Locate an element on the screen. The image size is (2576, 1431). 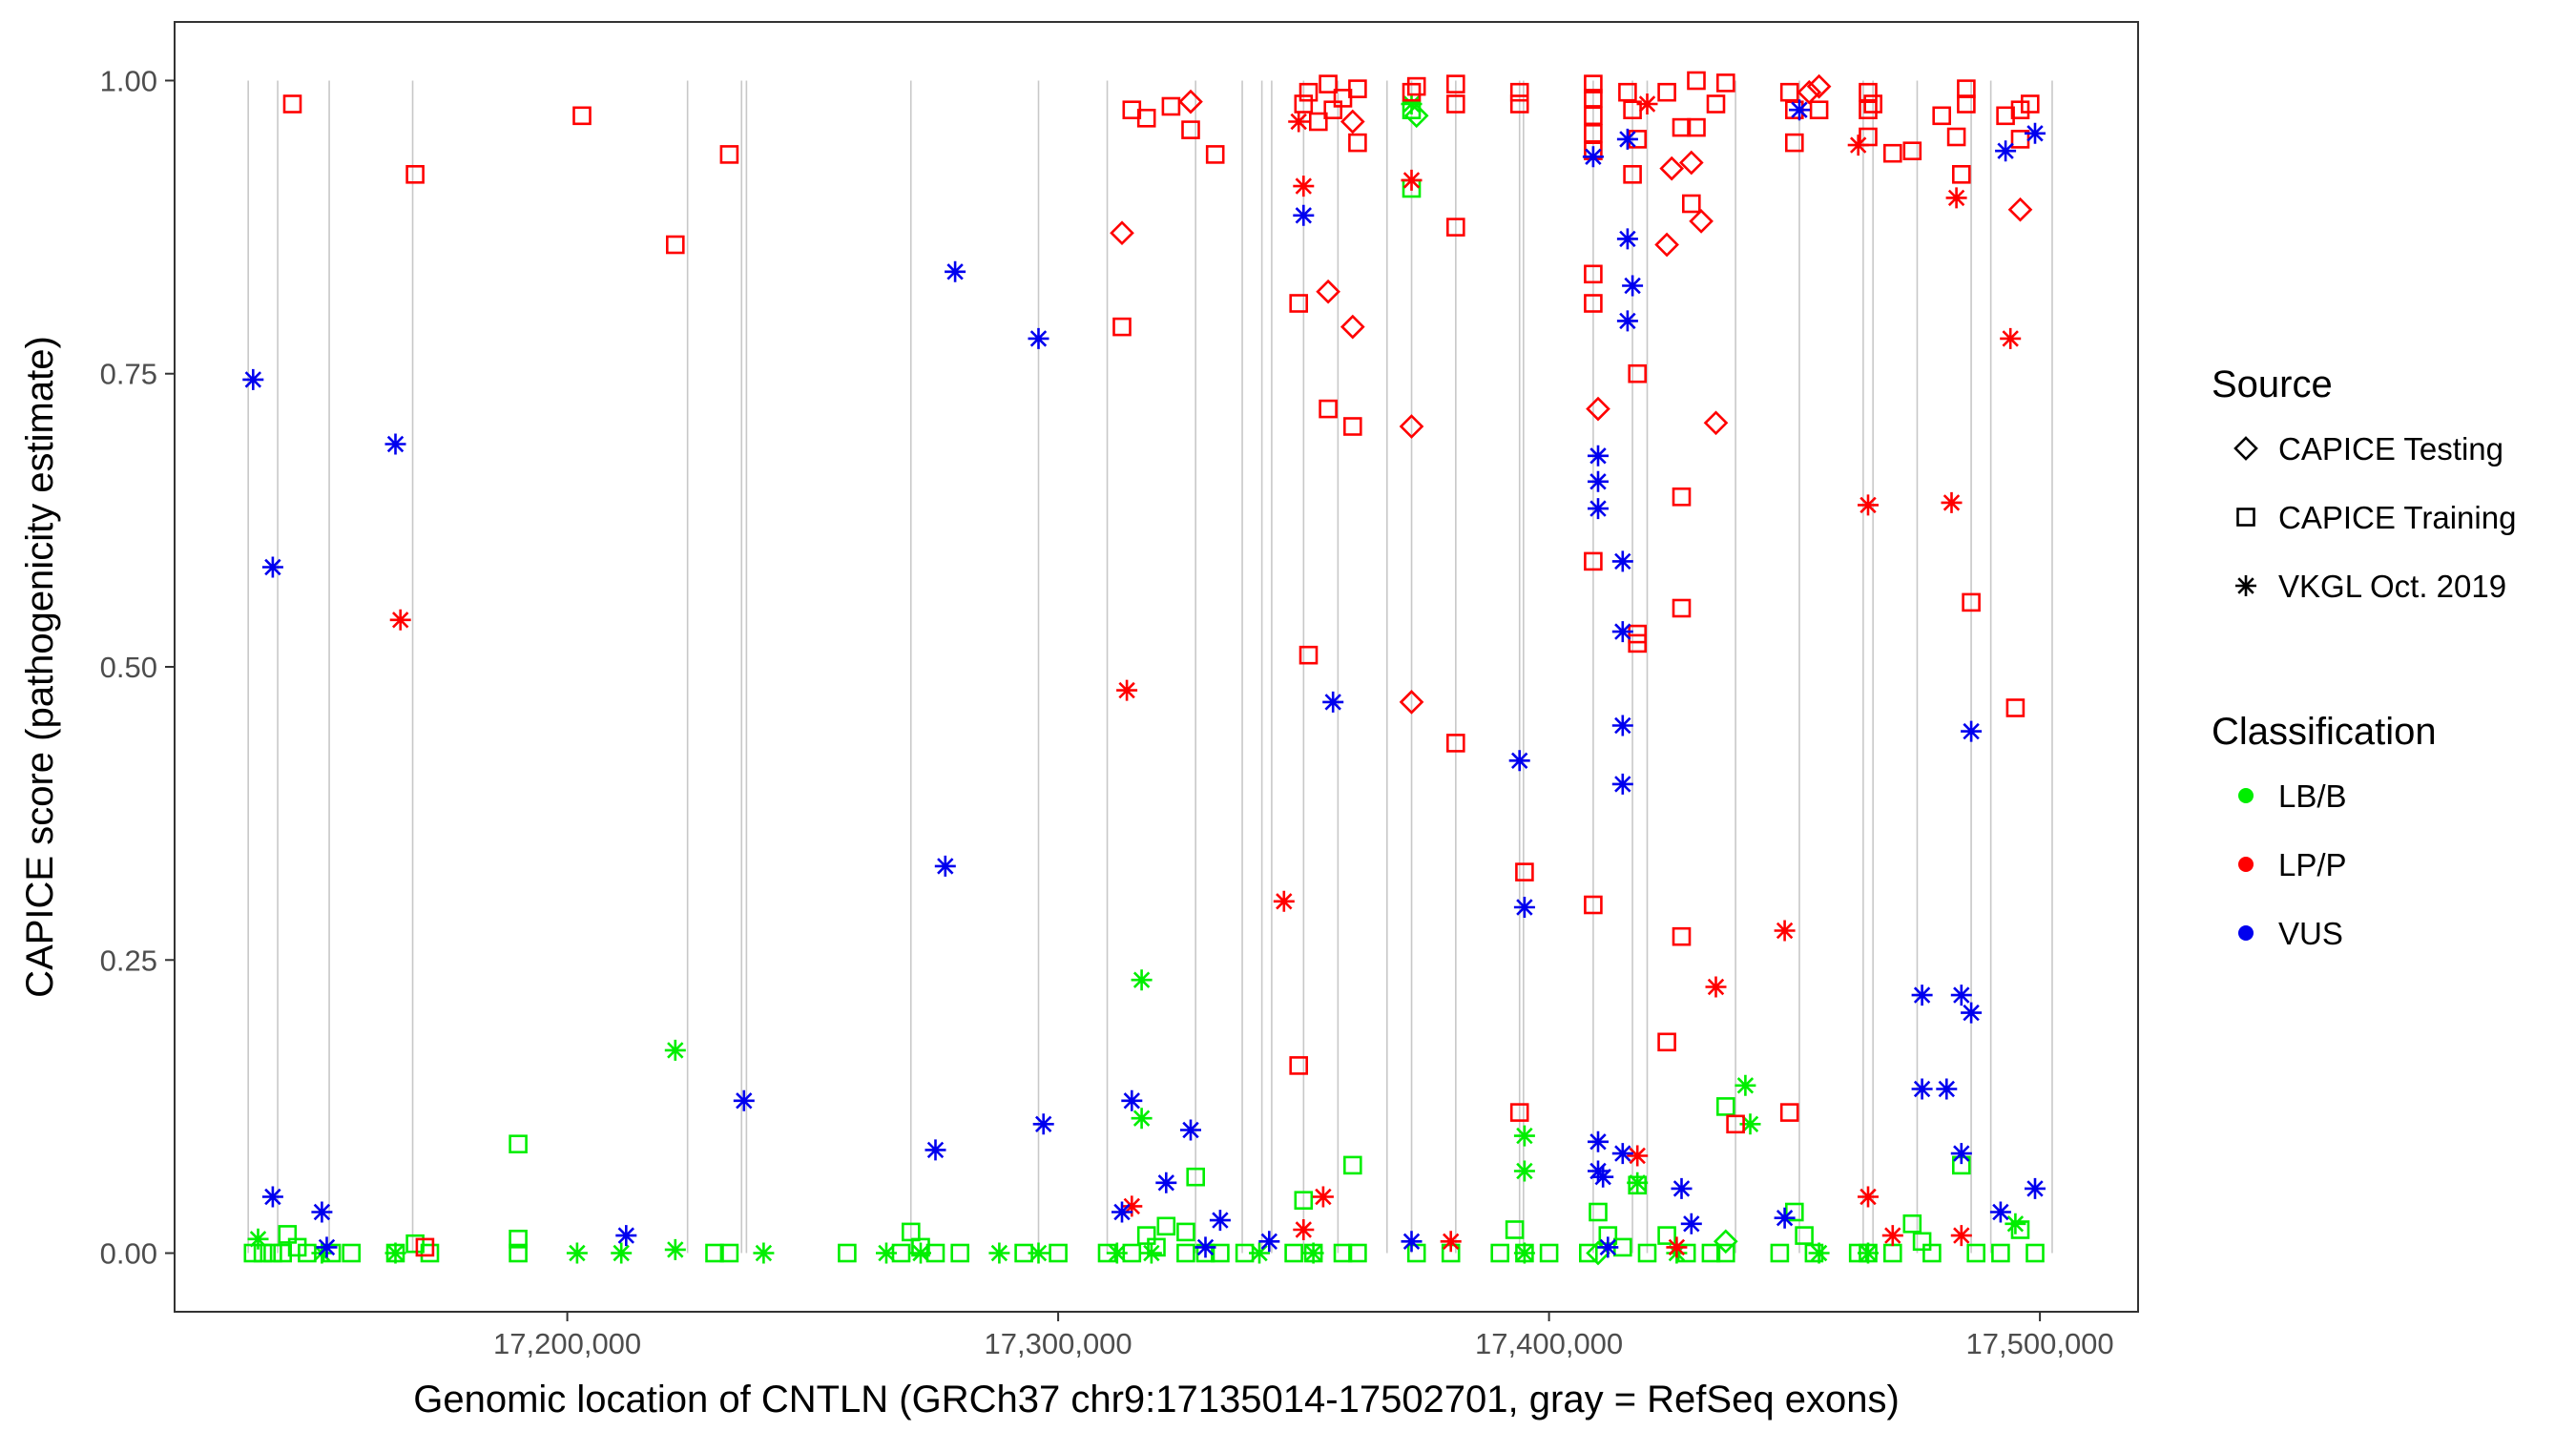
y-tick-label: 1.00 is located at coordinates (128, 80).